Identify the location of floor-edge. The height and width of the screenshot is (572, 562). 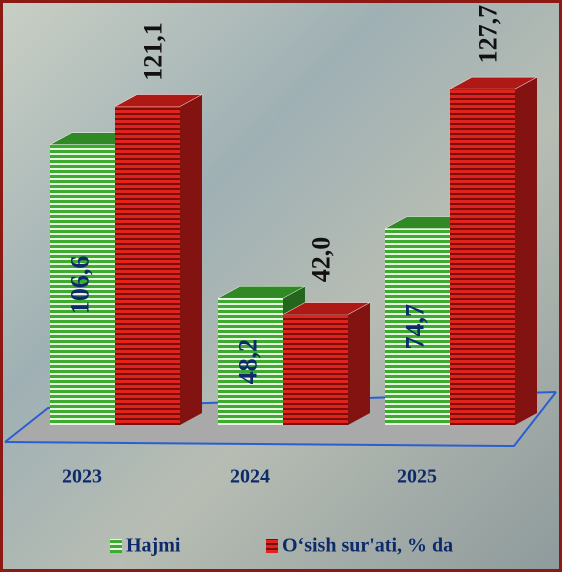
(280, 419).